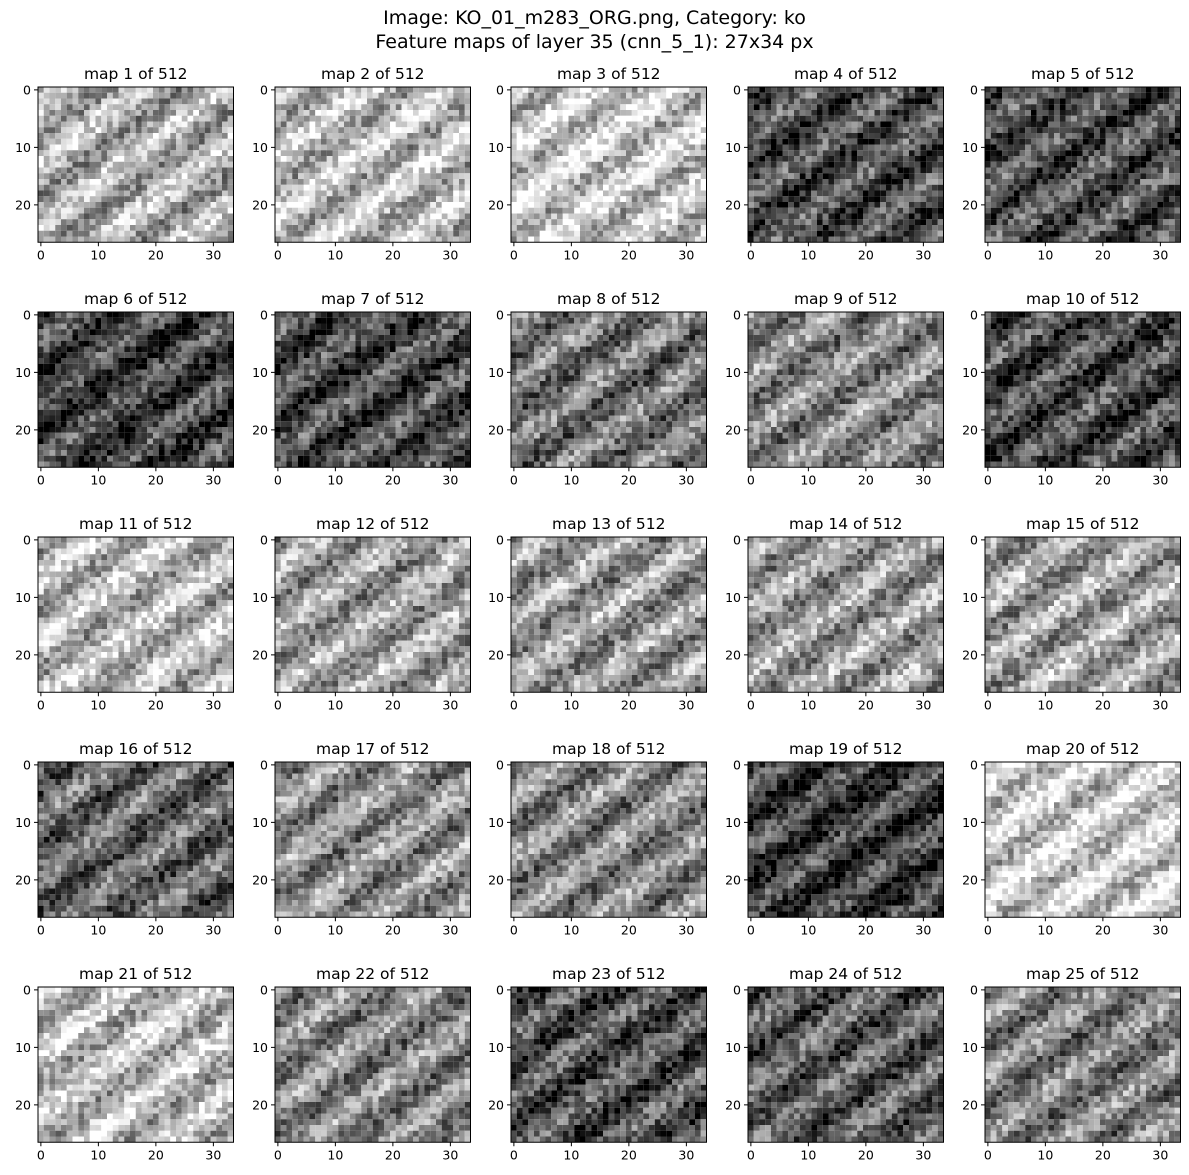  Describe the element at coordinates (686, 254) in the screenshot. I see `x-tick-label: 30` at that location.